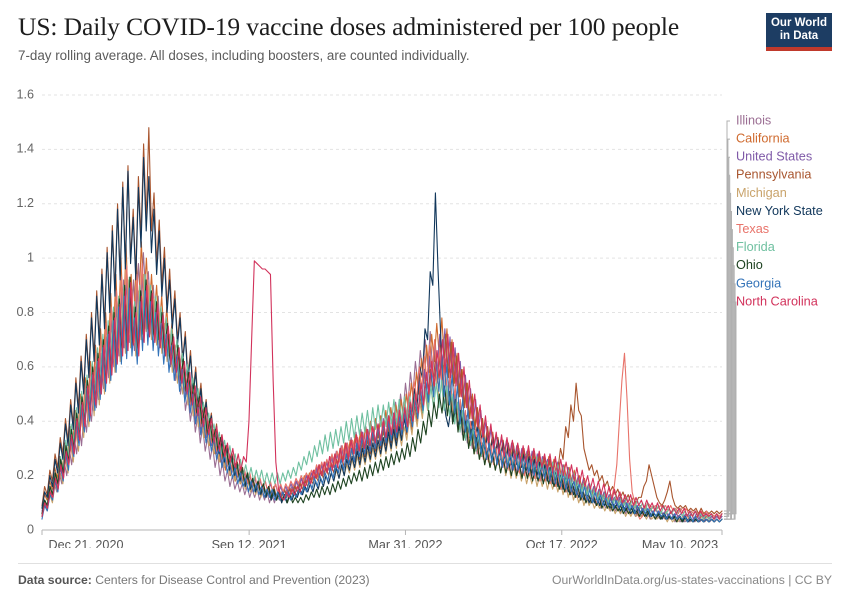 Image resolution: width=850 pixels, height=600 pixels. I want to click on y-axis-tick-label: 1, so click(30, 257).